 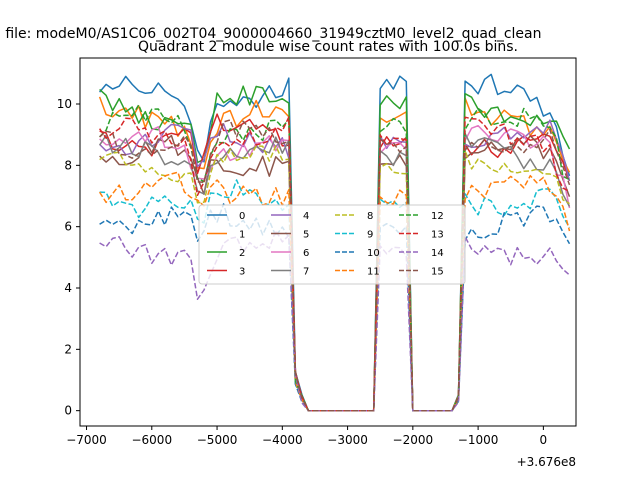 What do you see at coordinates (373, 272) in the screenshot?
I see `legend-label: 11` at bounding box center [373, 272].